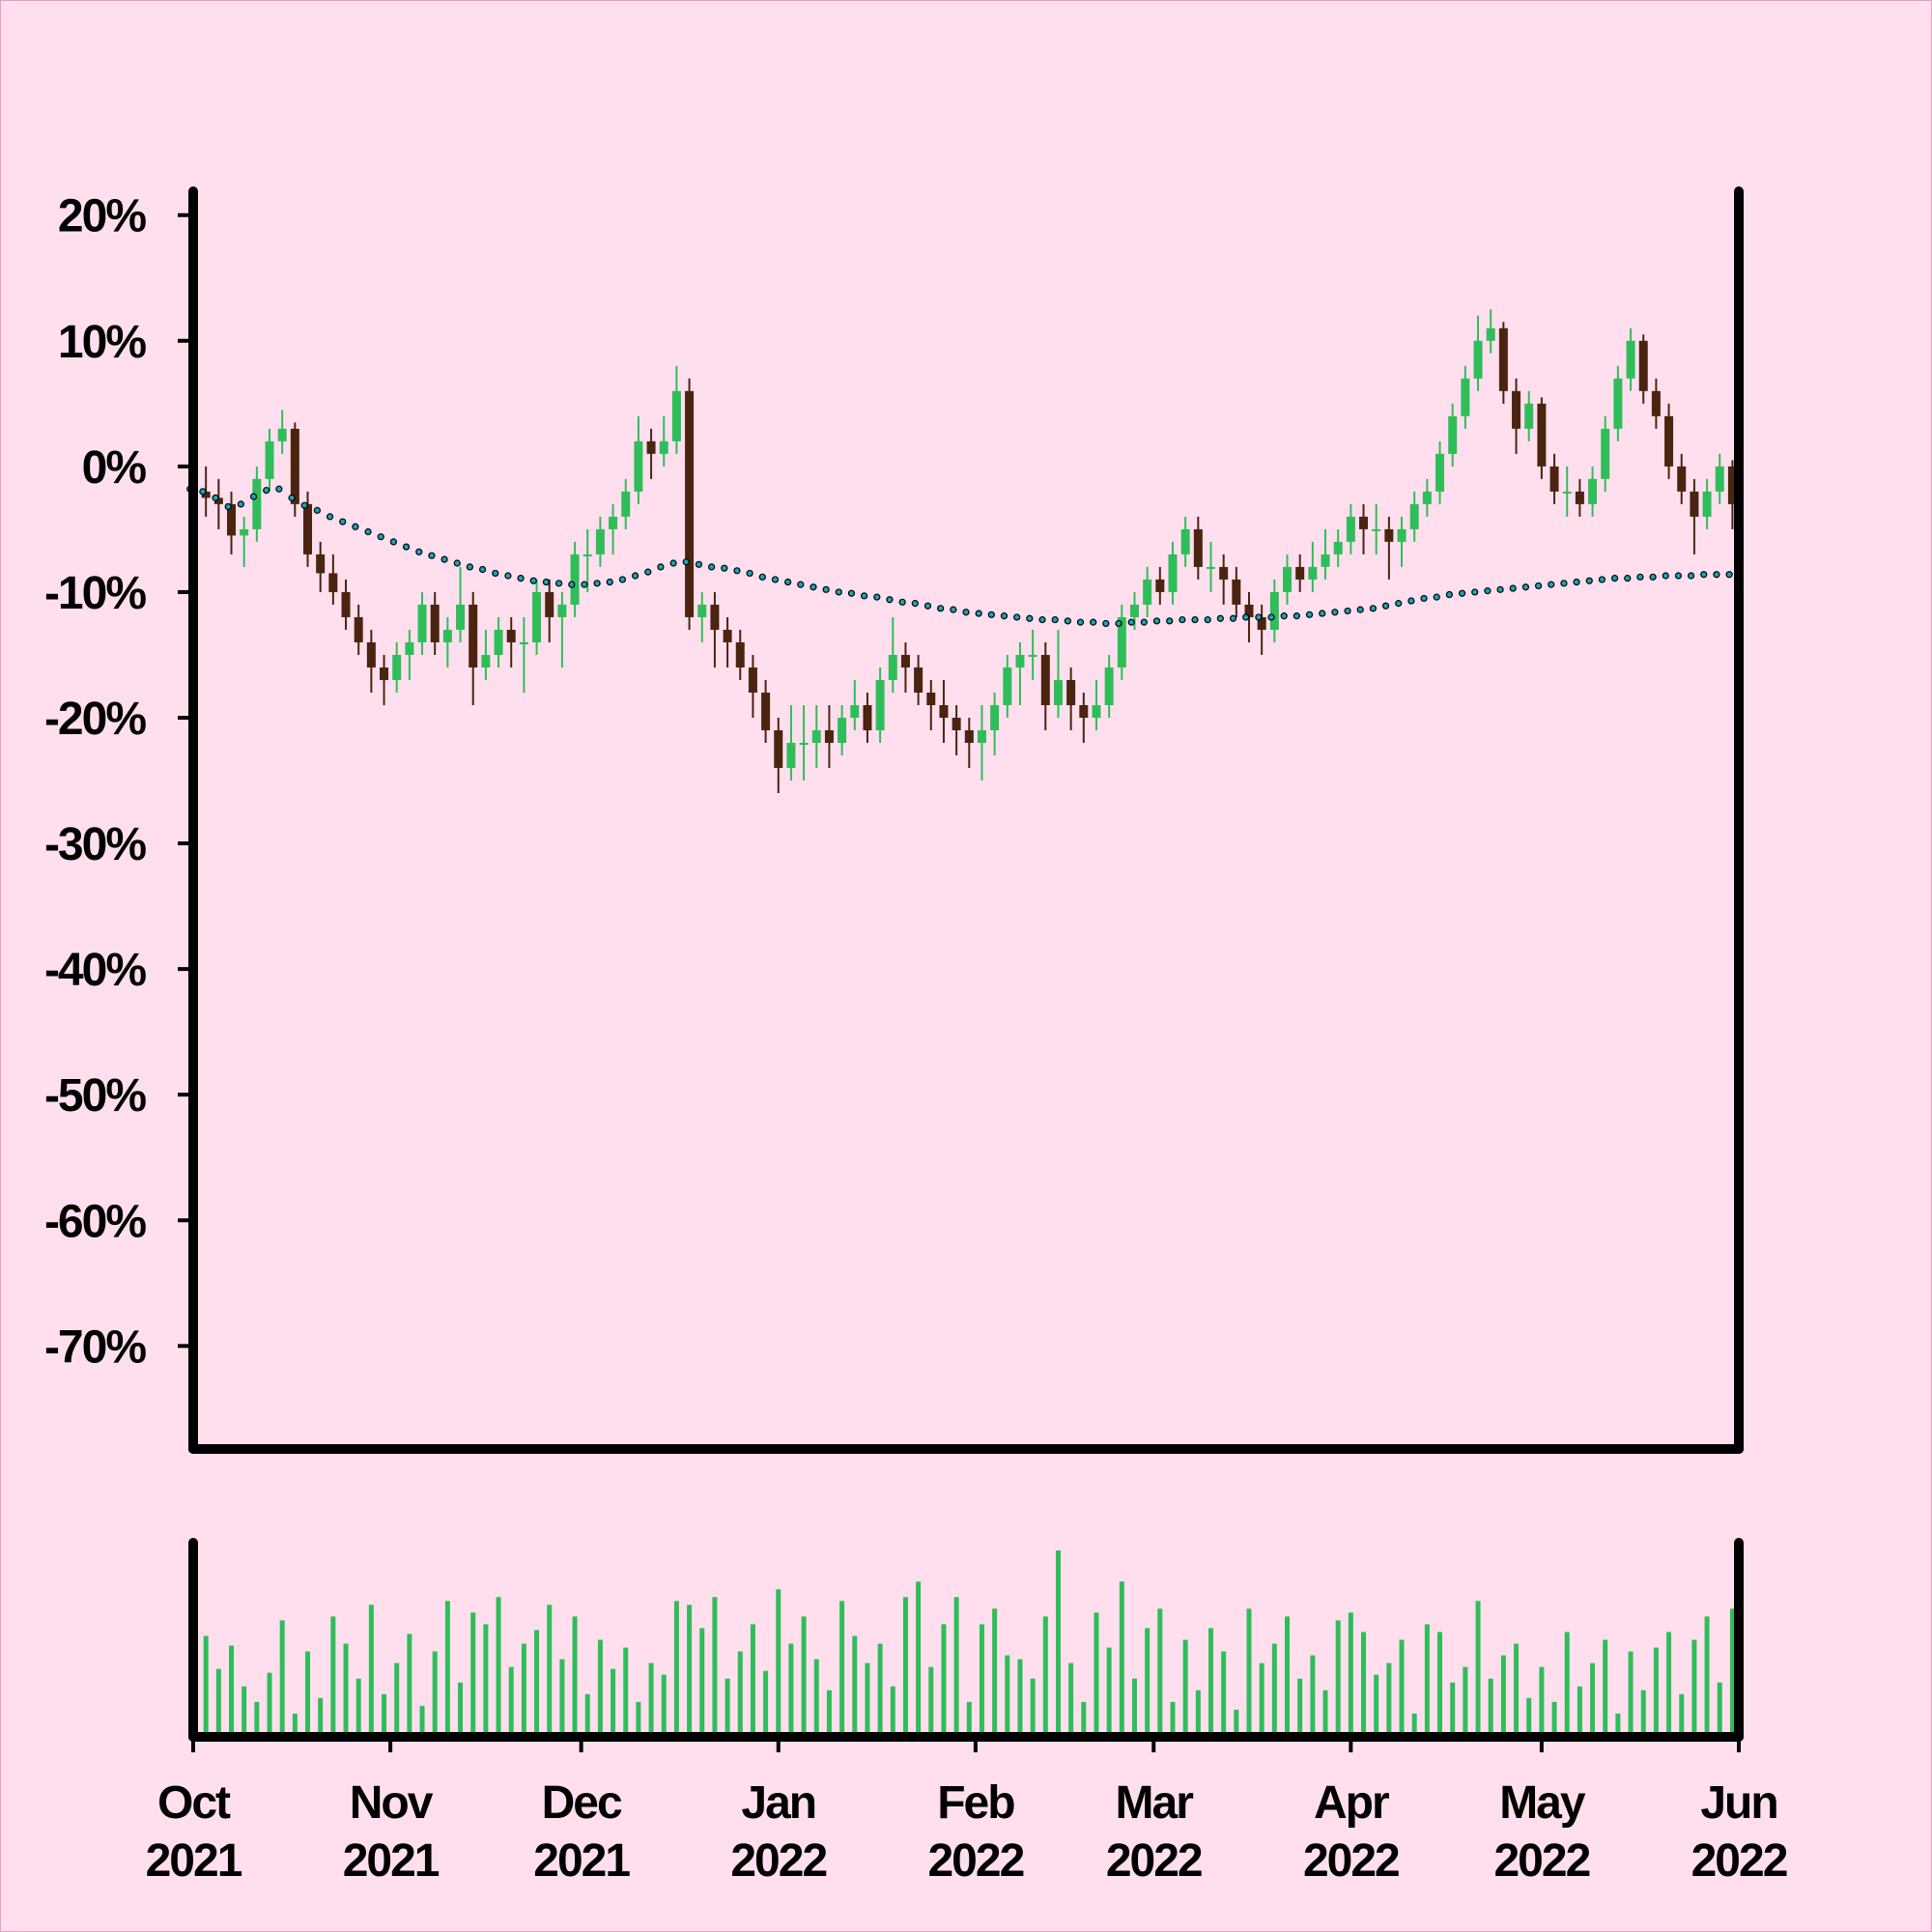 Image resolution: width=1932 pixels, height=1932 pixels. I want to click on y-tick-label: -50%, so click(95, 1096).